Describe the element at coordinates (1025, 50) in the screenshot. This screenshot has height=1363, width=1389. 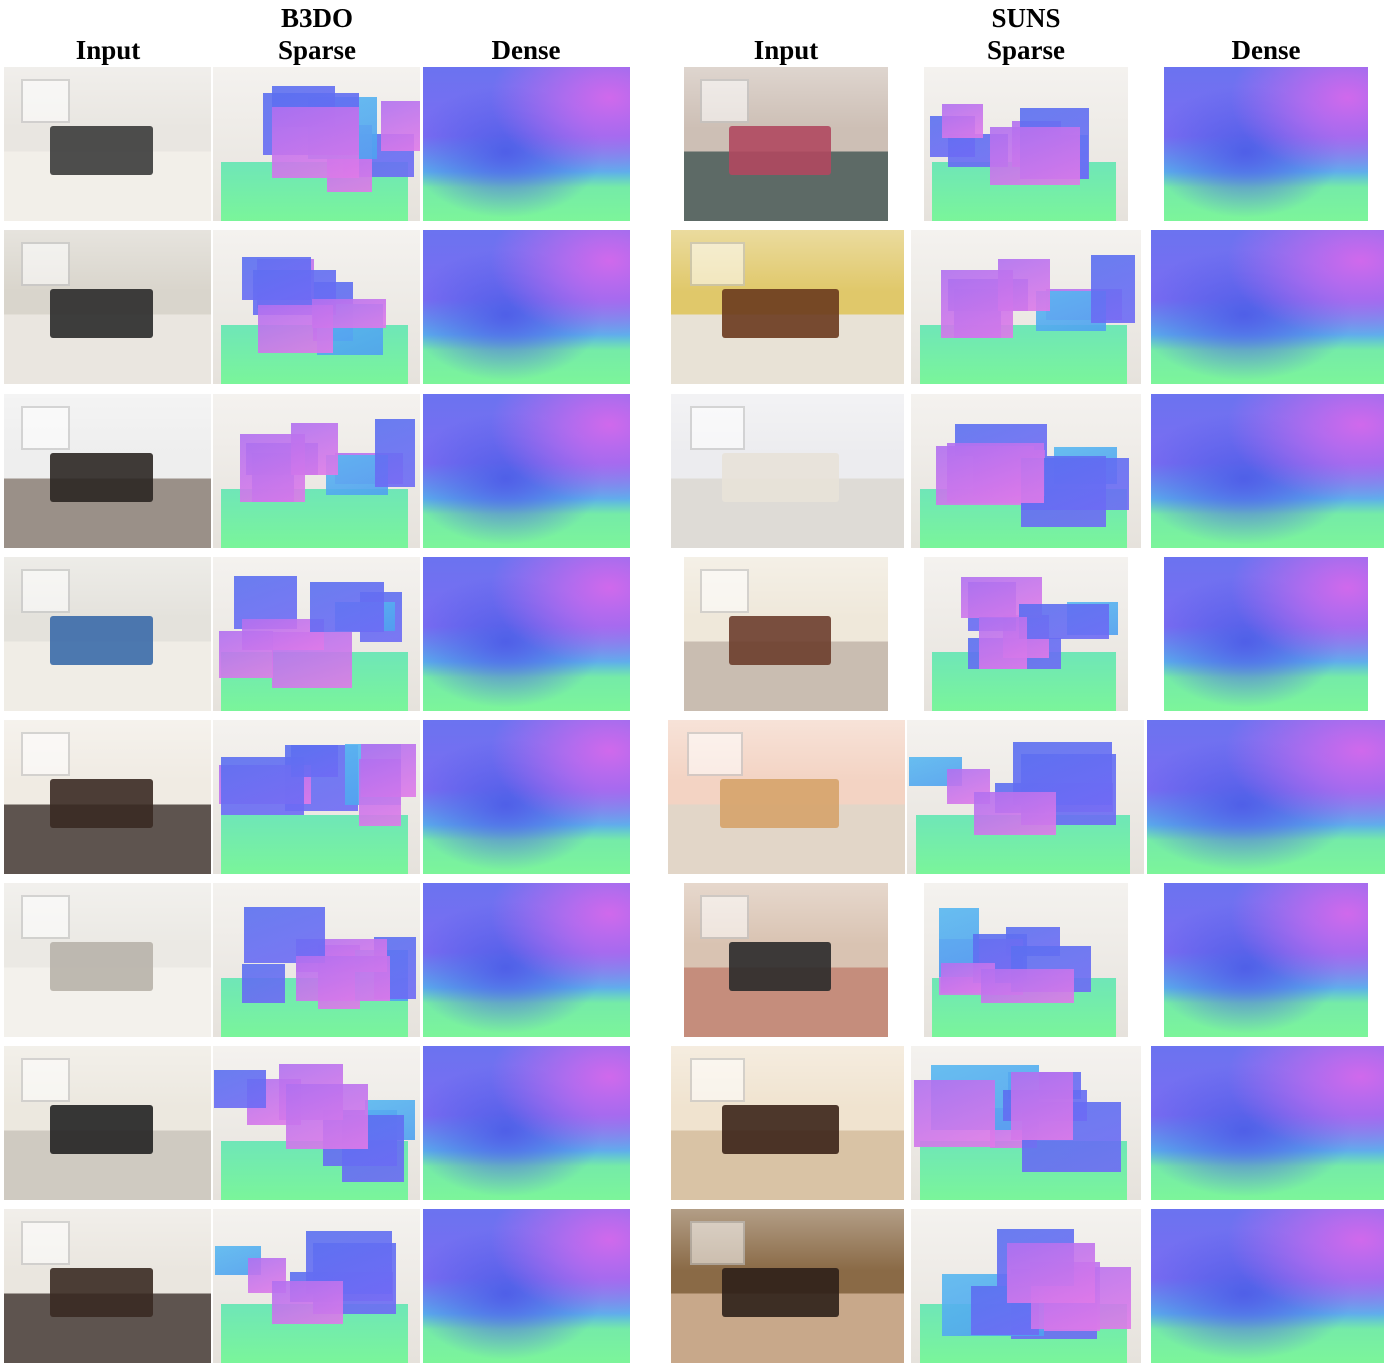
I see `col-head-suns-sparse: Sparse` at that location.